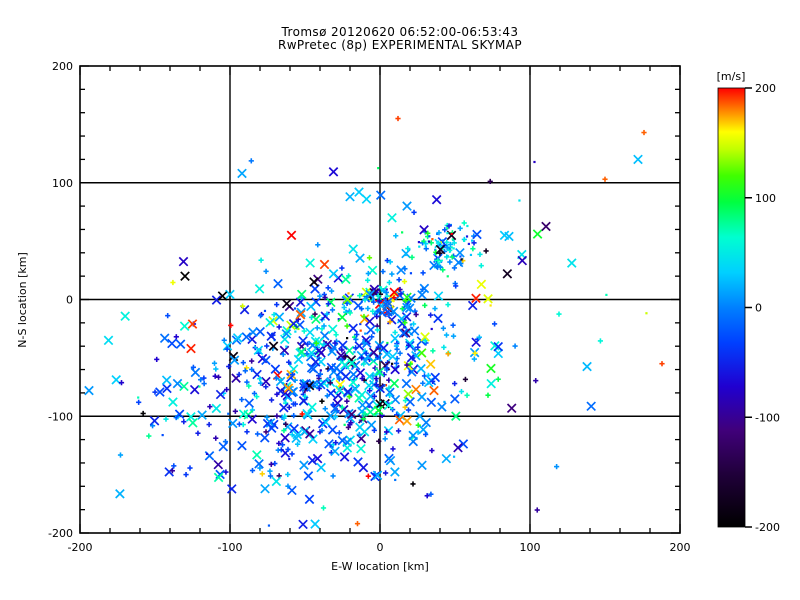  What do you see at coordinates (22, 300) in the screenshot?
I see `y-axis-label: N-S location [km]` at bounding box center [22, 300].